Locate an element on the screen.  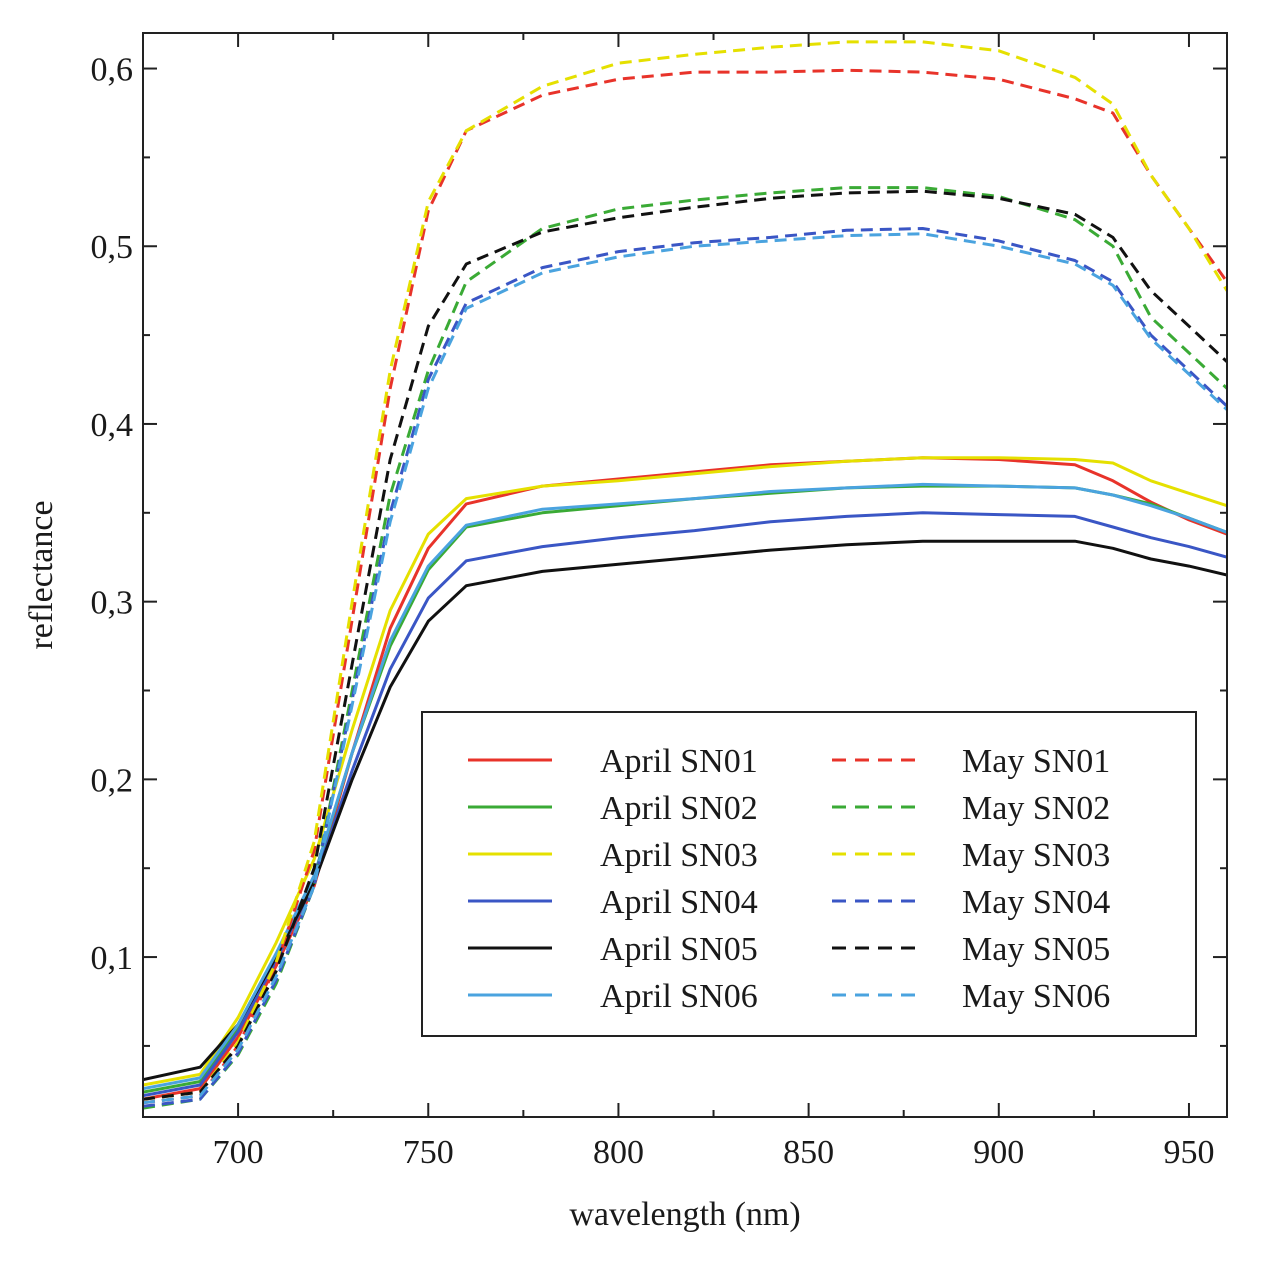
legend-label: May SN05 is located at coordinates (1036, 949).